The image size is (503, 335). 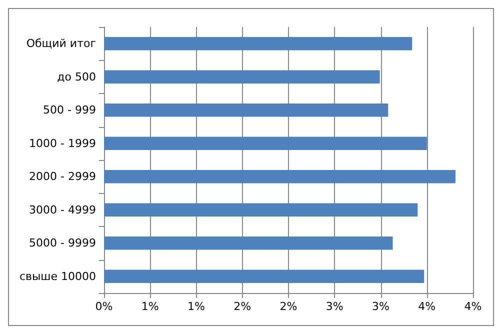 I want to click on x-tick-label: 0%, so click(x=104, y=306).